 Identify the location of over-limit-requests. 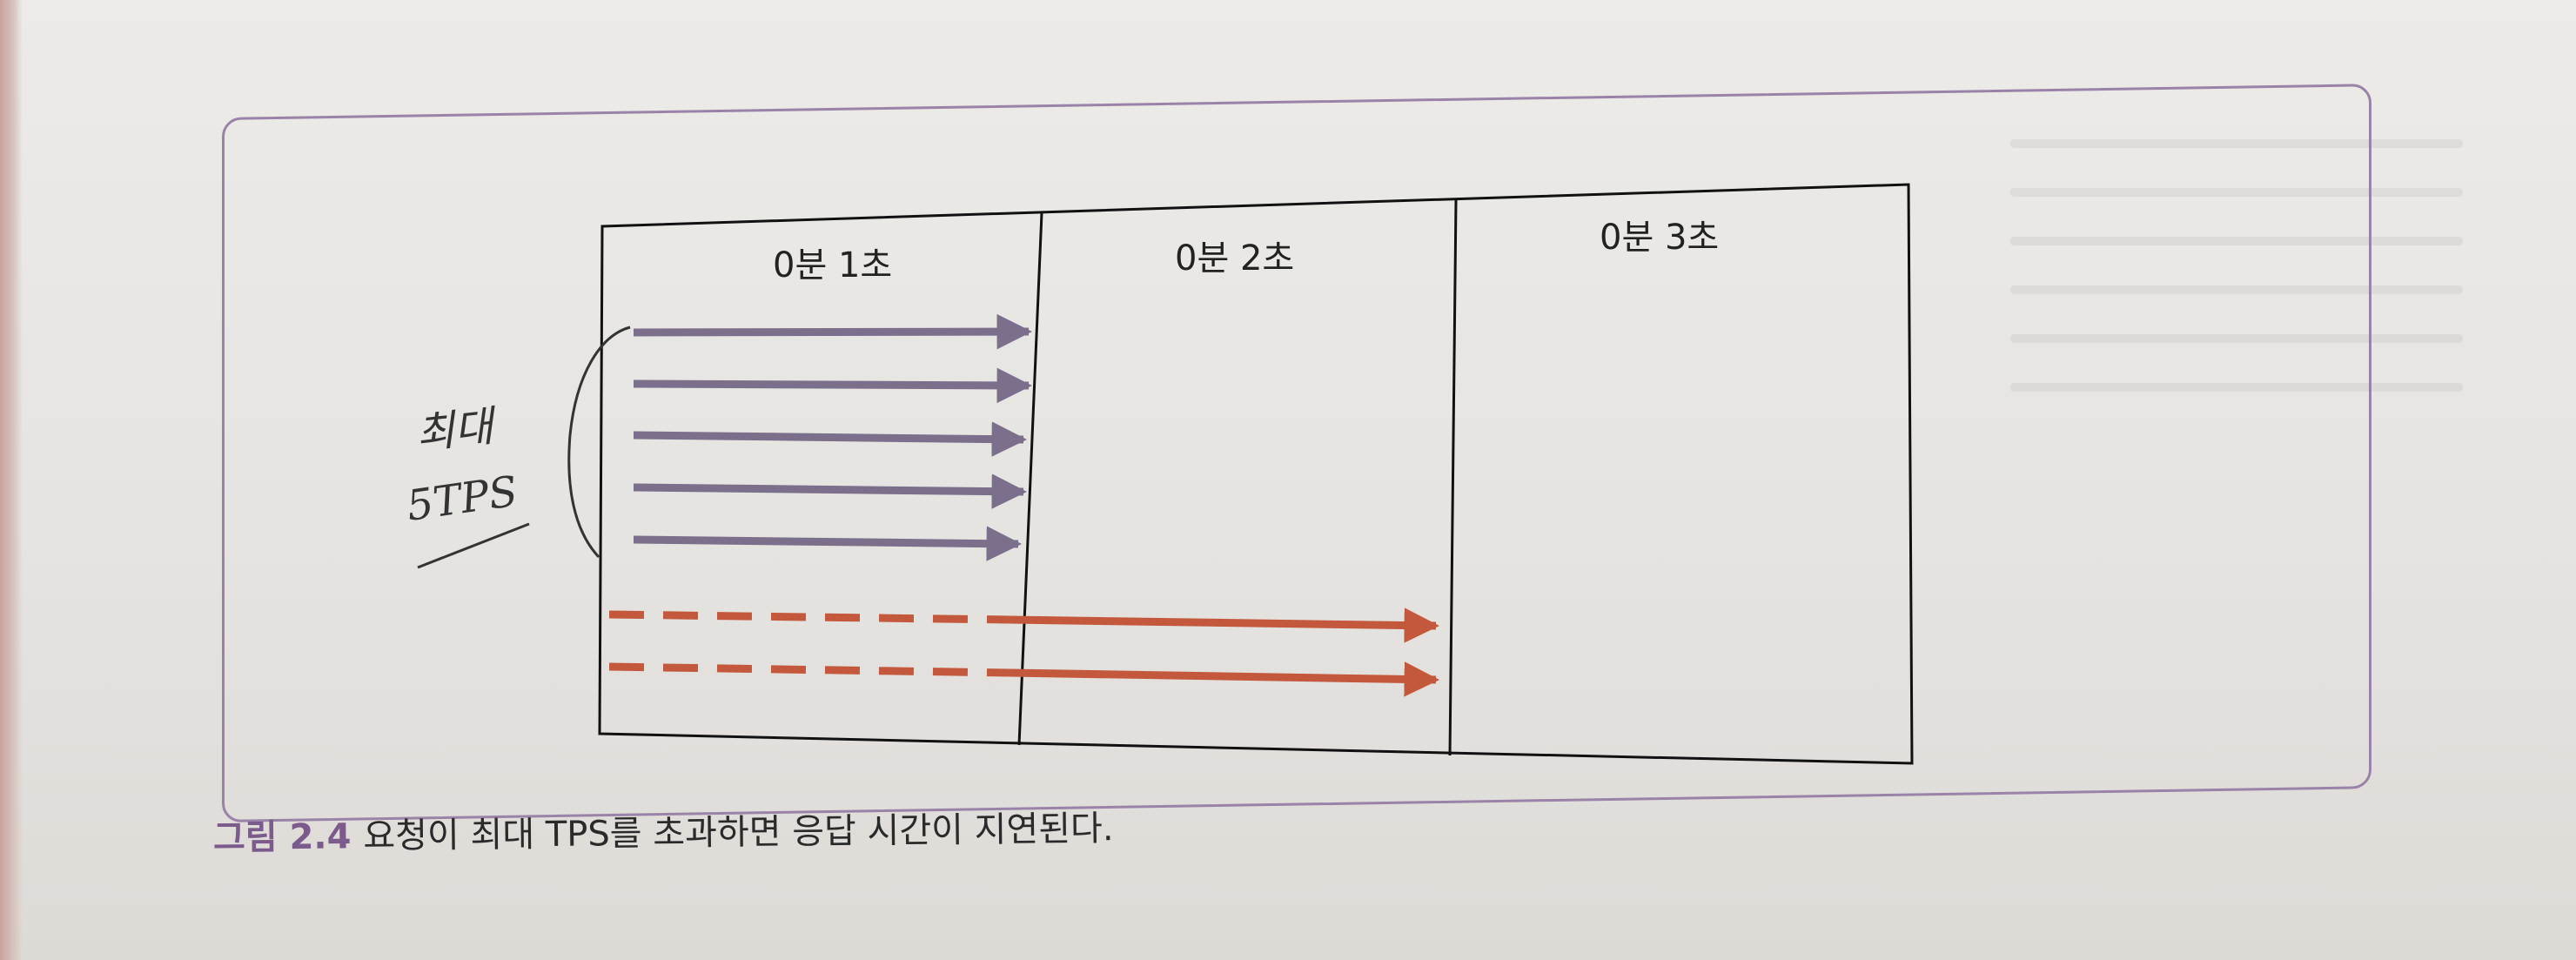
(1024, 652).